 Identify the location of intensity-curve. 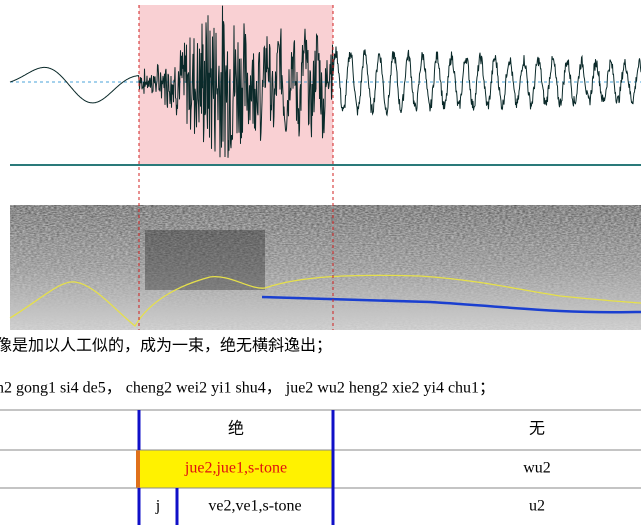
(325, 300).